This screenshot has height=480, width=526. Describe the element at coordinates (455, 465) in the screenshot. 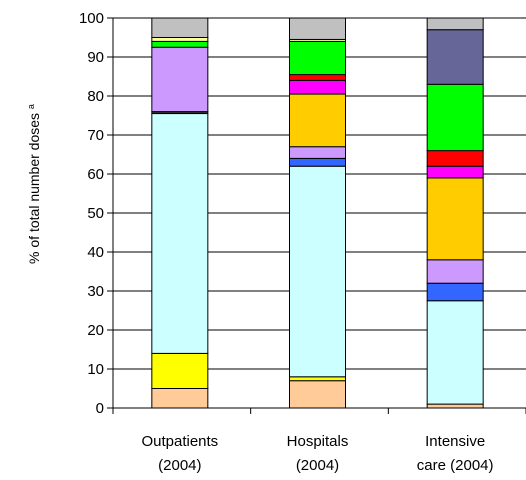

I see `x-category-label-line2: care (2004)` at that location.